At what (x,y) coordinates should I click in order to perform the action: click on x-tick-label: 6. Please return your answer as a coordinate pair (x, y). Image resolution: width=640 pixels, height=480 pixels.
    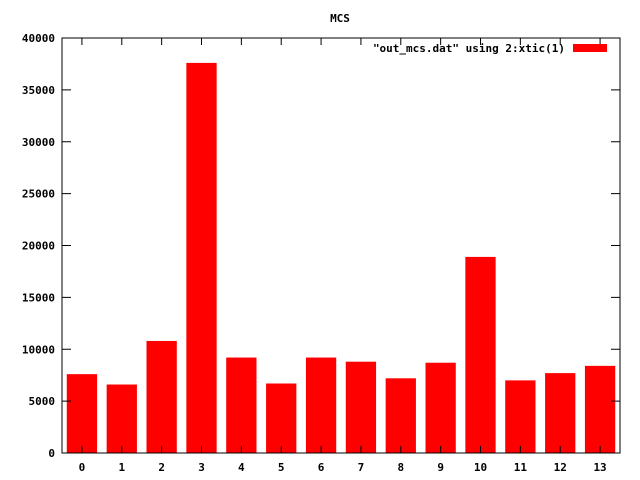
    Looking at the image, I should click on (321, 467).